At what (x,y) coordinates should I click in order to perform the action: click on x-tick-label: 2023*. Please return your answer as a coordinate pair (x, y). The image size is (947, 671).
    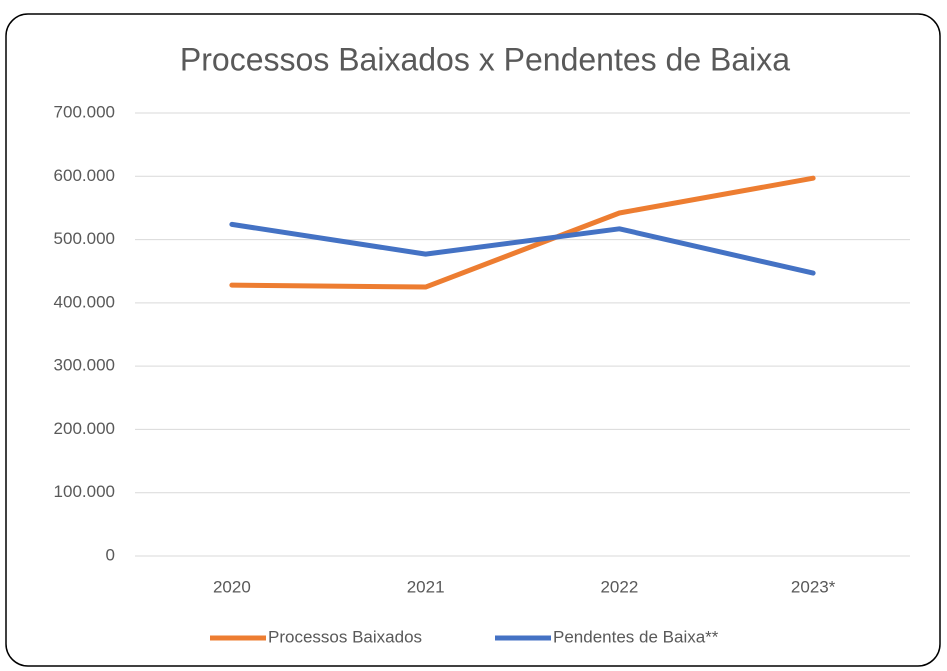
    Looking at the image, I should click on (813, 586).